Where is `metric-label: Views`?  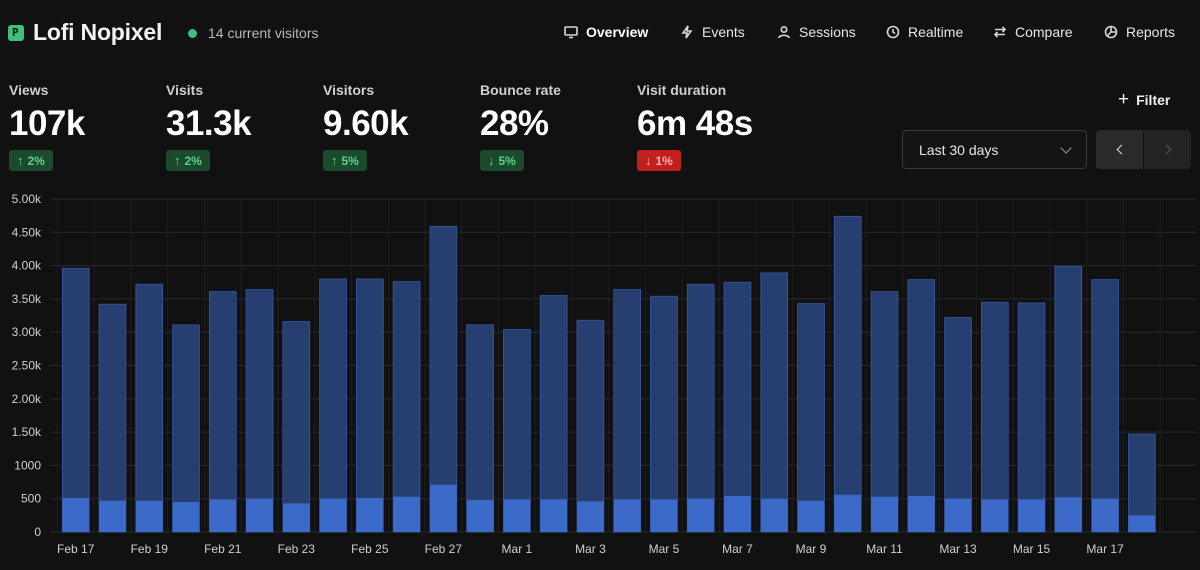 metric-label: Views is located at coordinates (29, 90).